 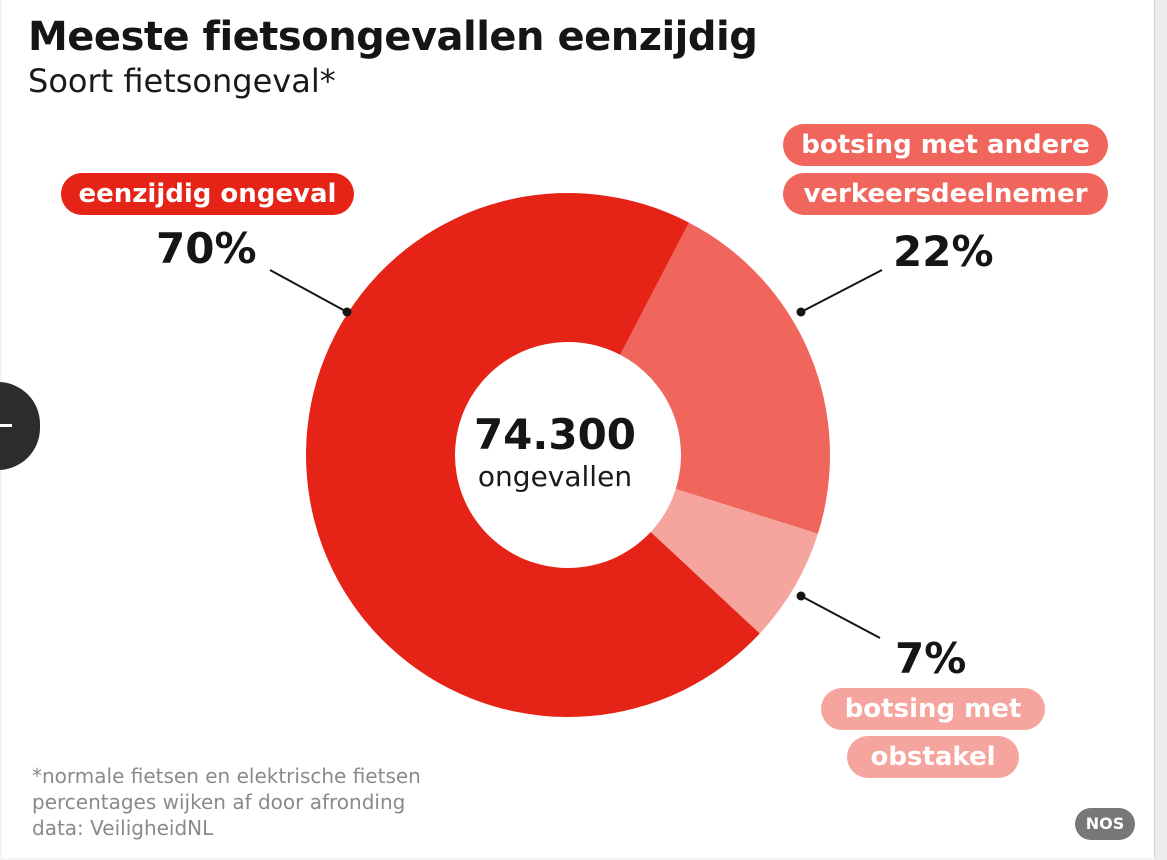 I want to click on label-text: obstakel, so click(x=933, y=757).